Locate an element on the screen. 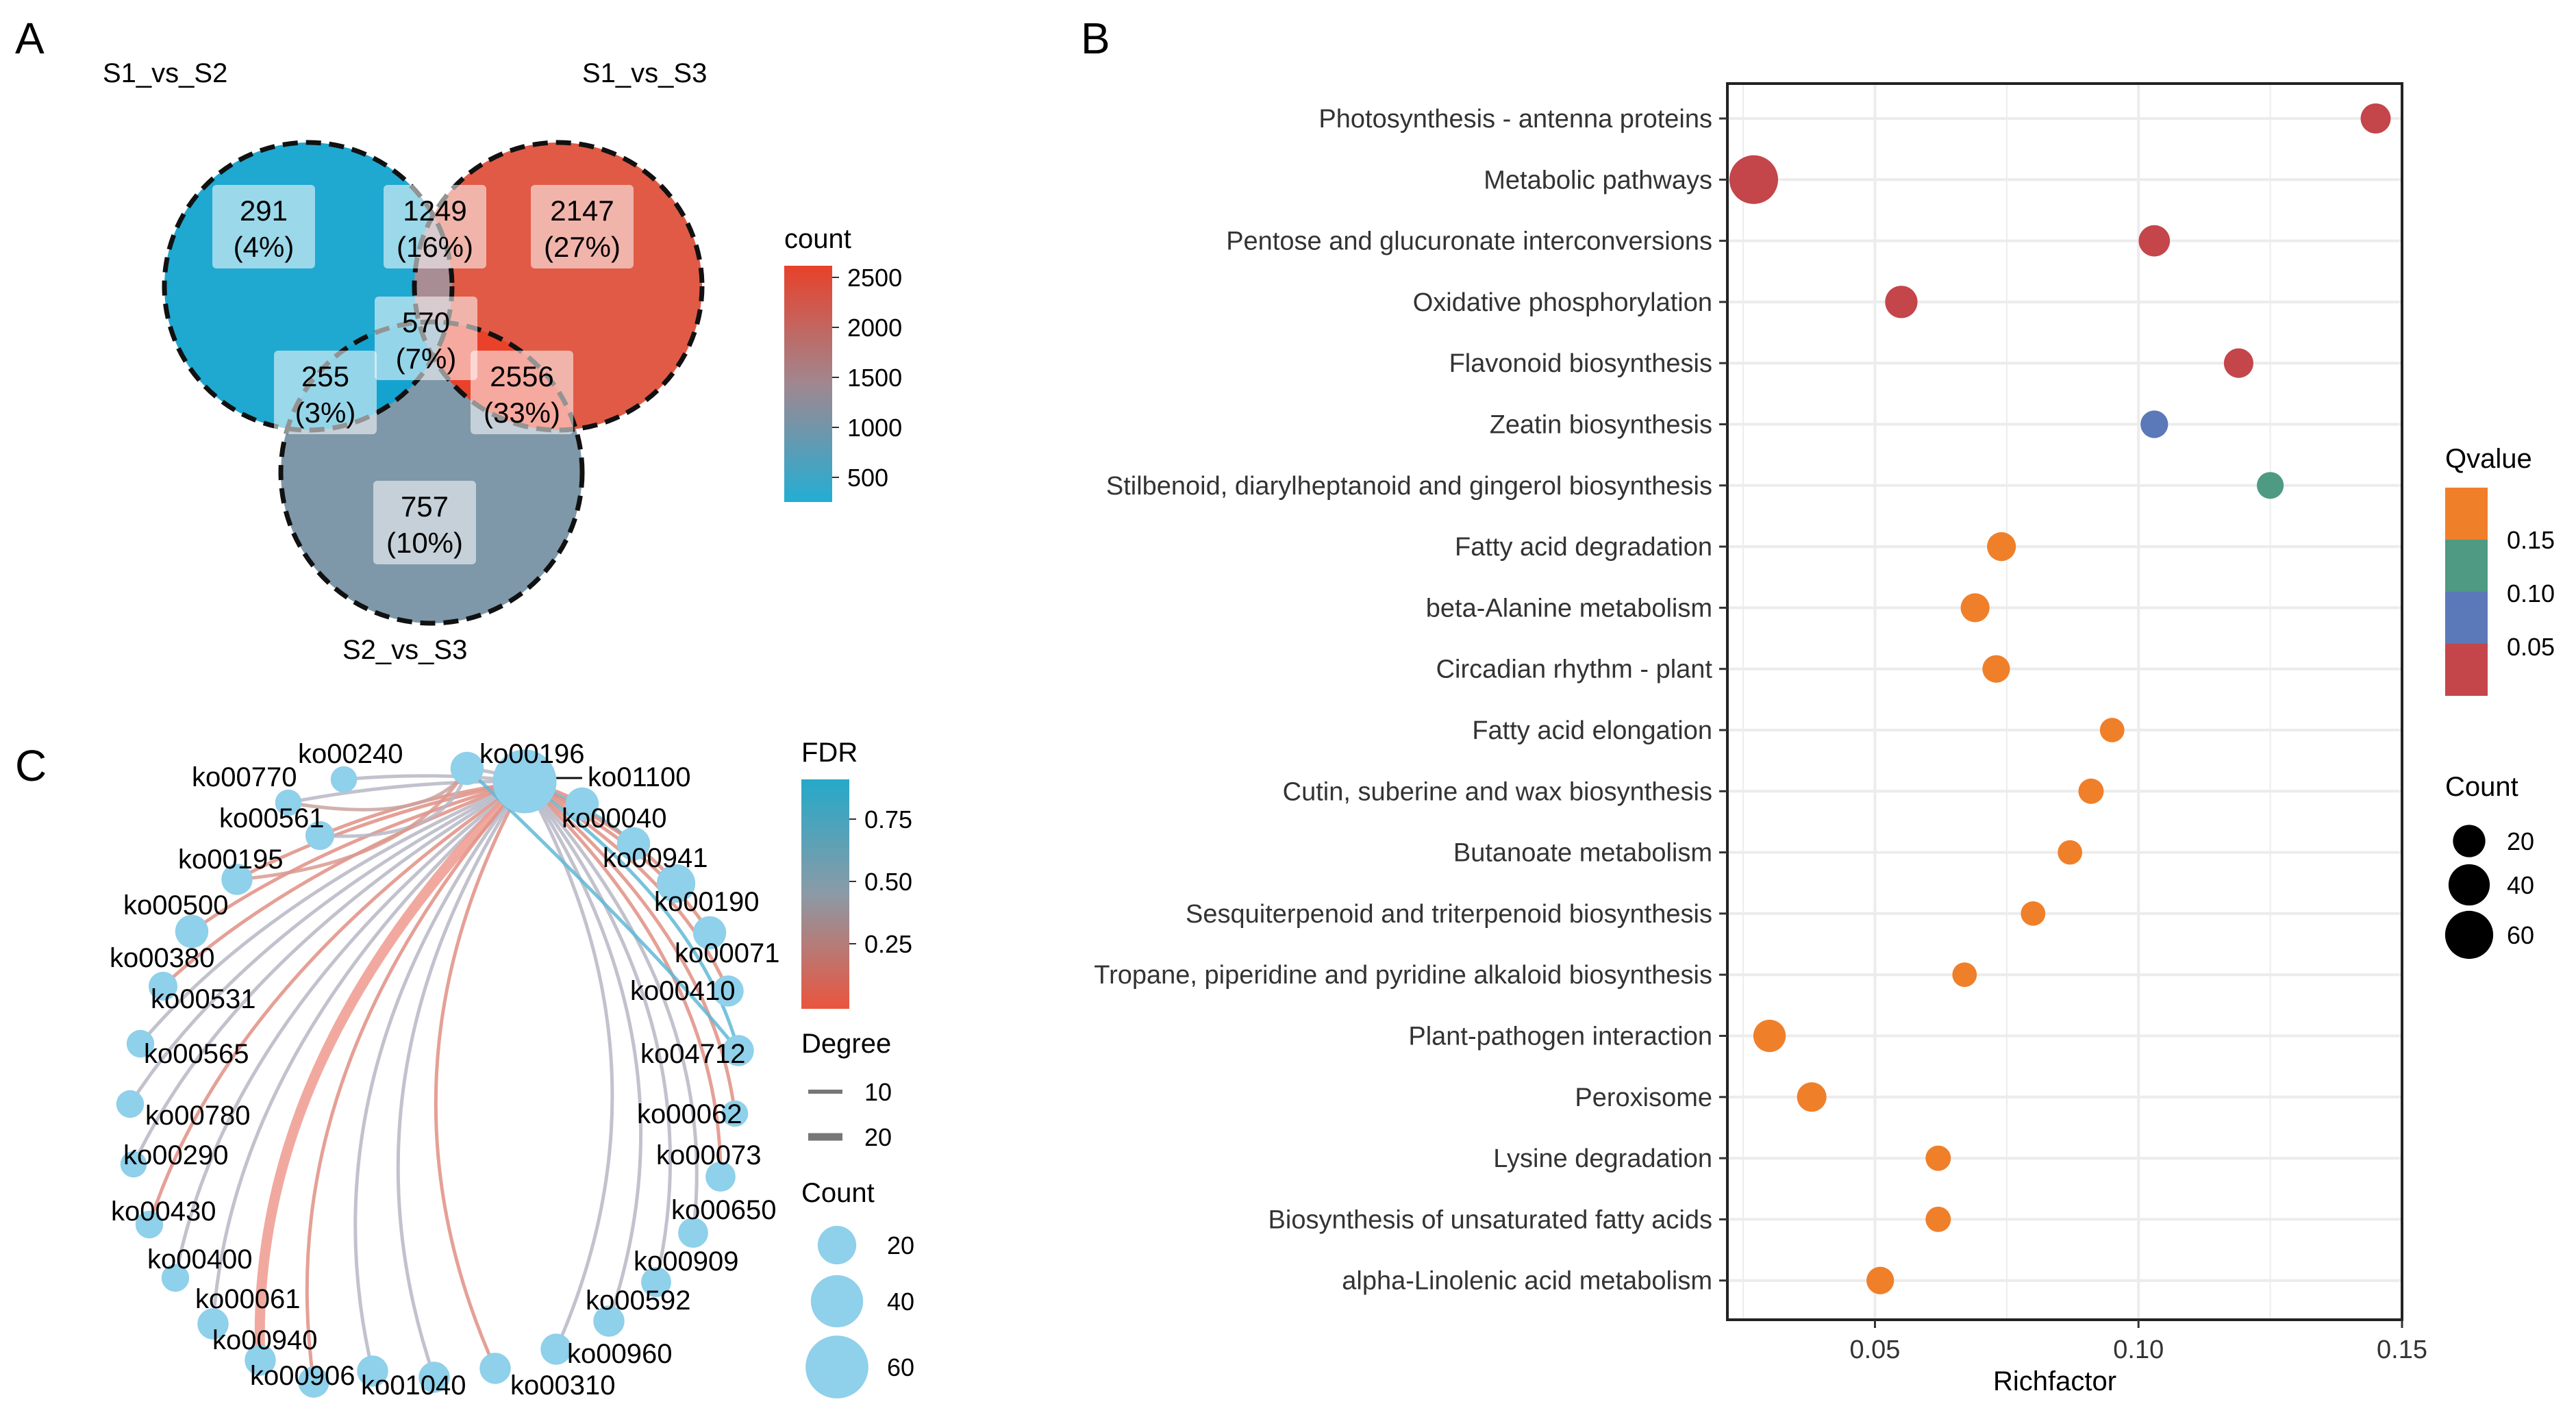 The height and width of the screenshot is (1417, 2576). node-ko00650 is located at coordinates (693, 1233).